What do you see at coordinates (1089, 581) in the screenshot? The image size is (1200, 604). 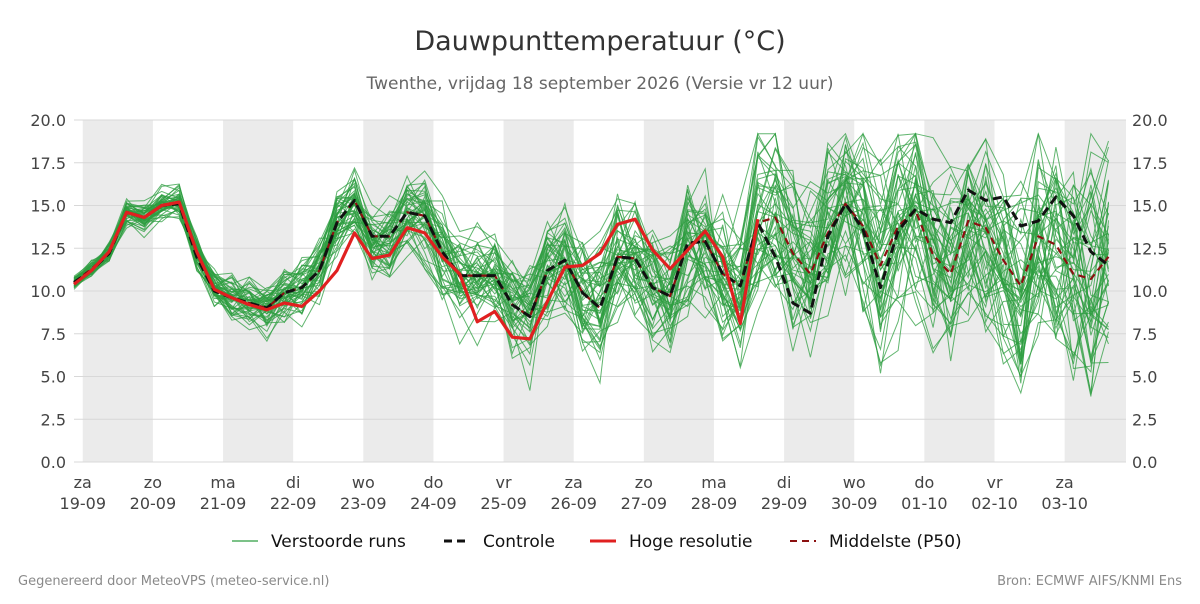 I see `footer-source: Bron: ECMWF AIFS/KNMI Ens` at bounding box center [1089, 581].